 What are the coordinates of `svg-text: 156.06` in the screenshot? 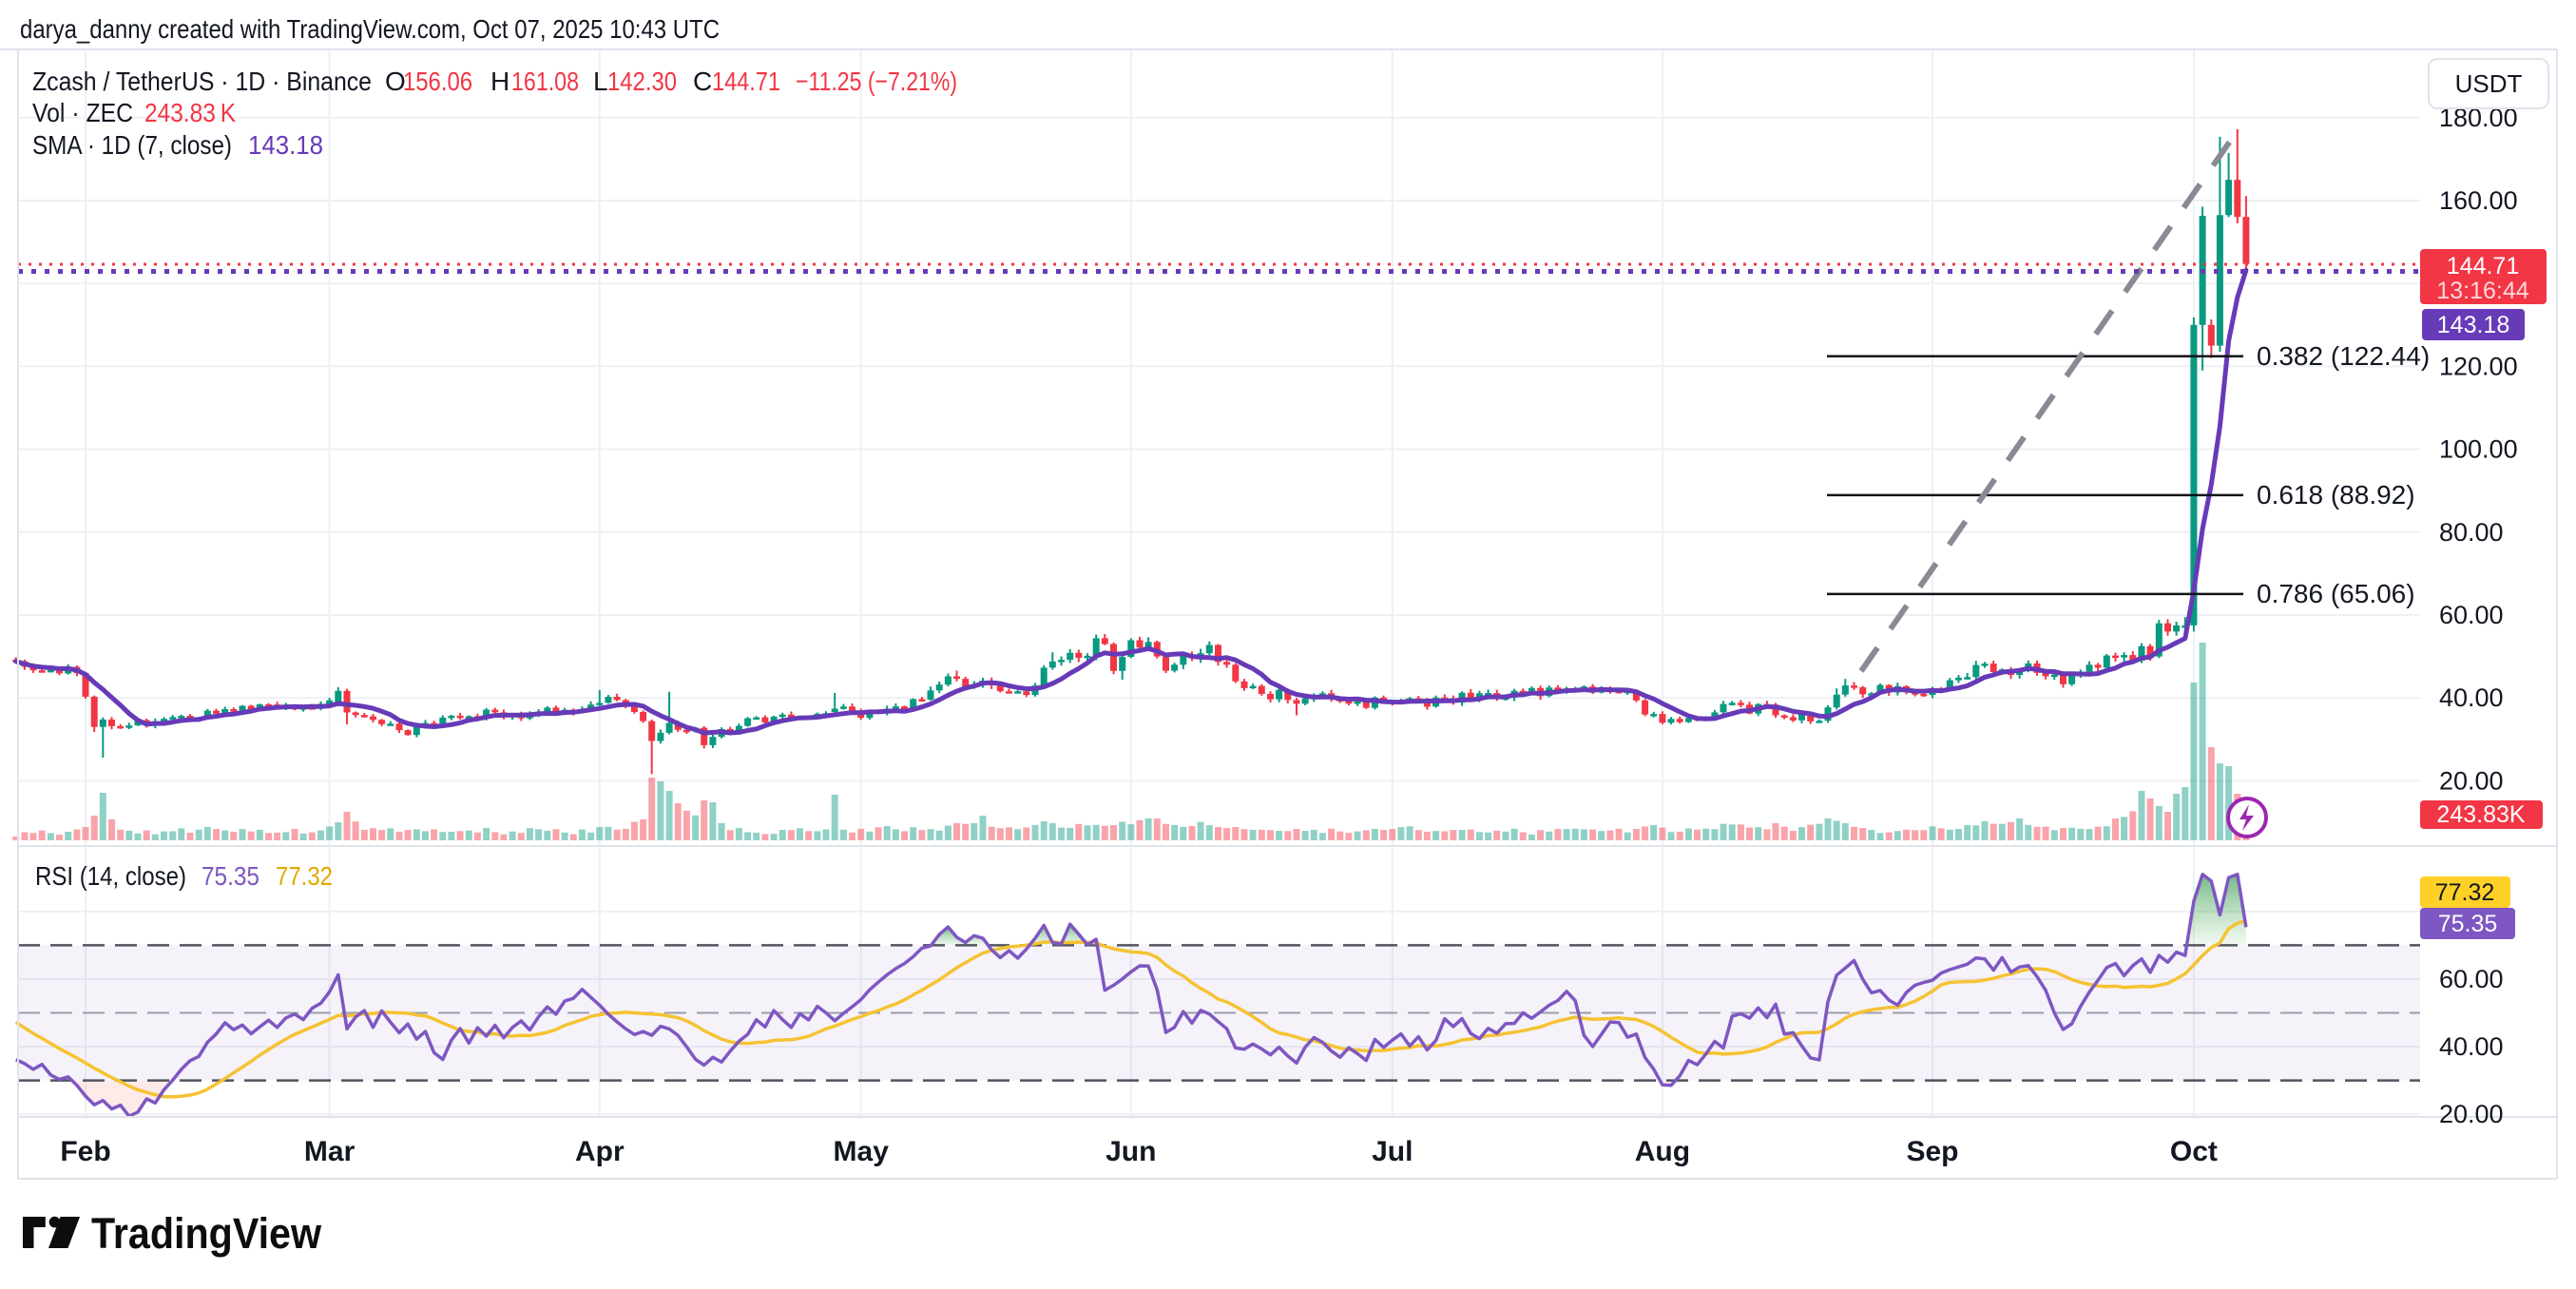 It's located at (437, 81).